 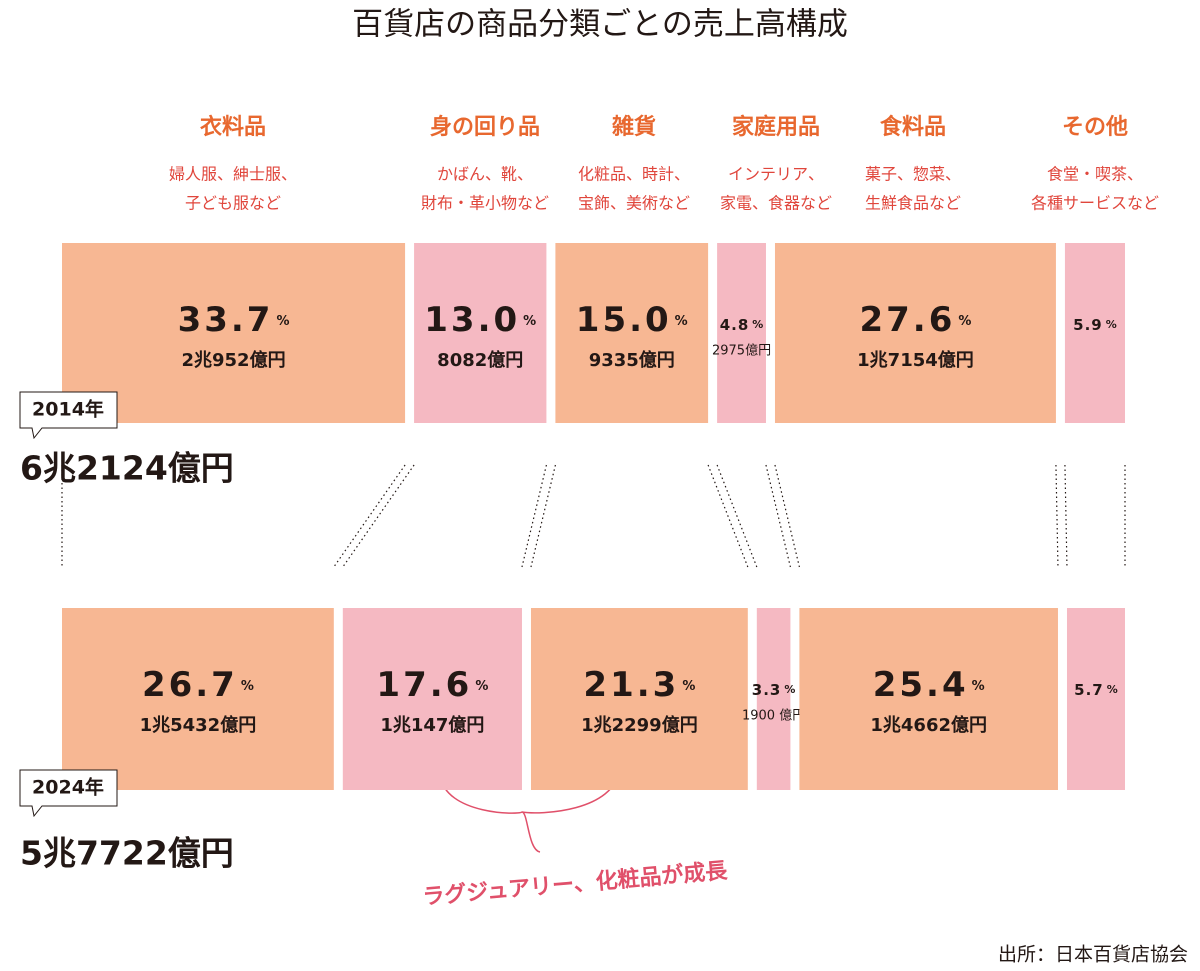 I want to click on amount-label: 9335億円, so click(x=632, y=360).